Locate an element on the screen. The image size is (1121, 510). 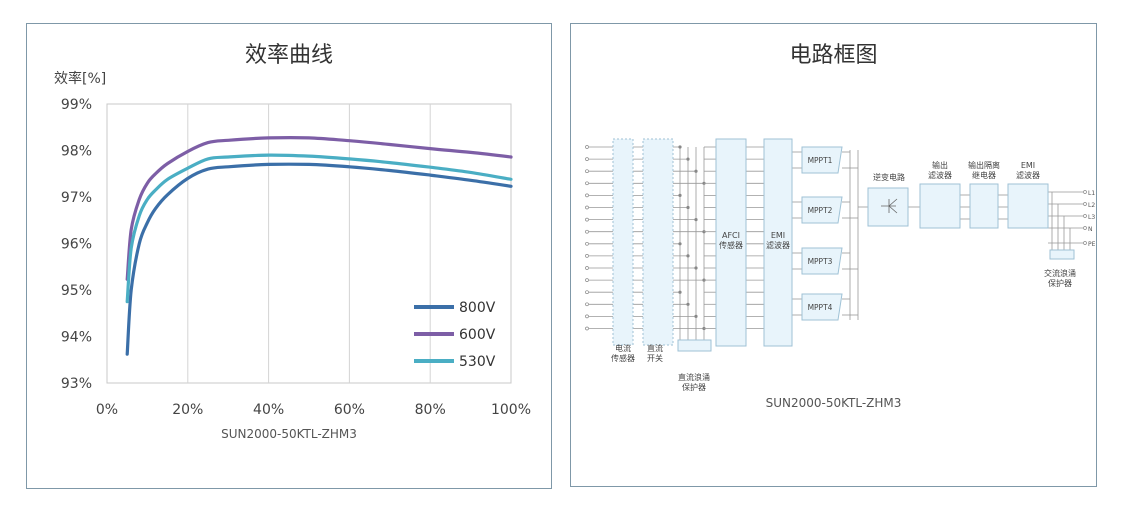
output-filter-block is located at coordinates (940, 206).